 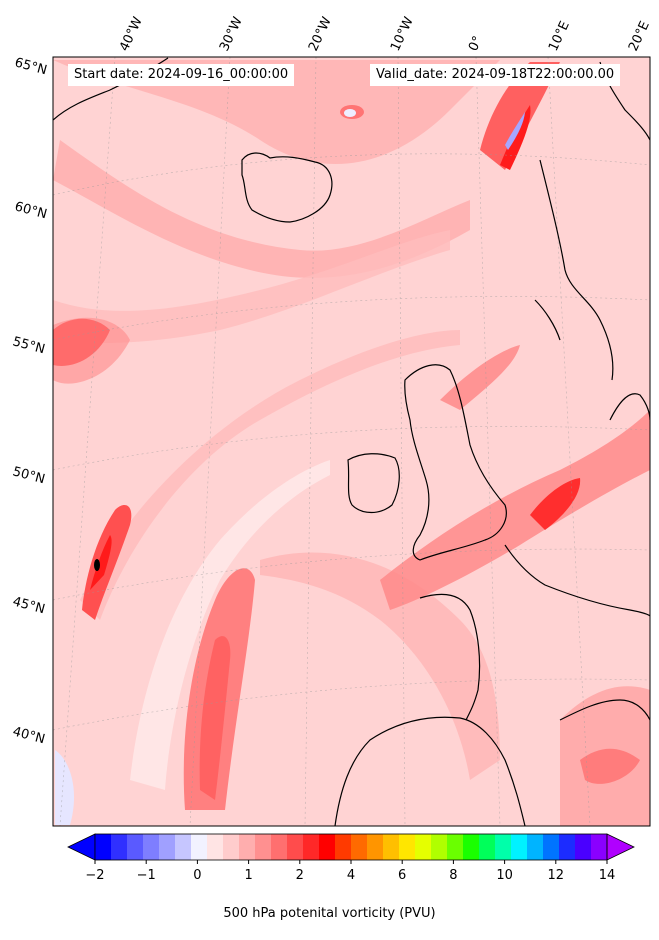 What do you see at coordinates (248, 875) in the screenshot?
I see `colorbar-tick-label: 1` at bounding box center [248, 875].